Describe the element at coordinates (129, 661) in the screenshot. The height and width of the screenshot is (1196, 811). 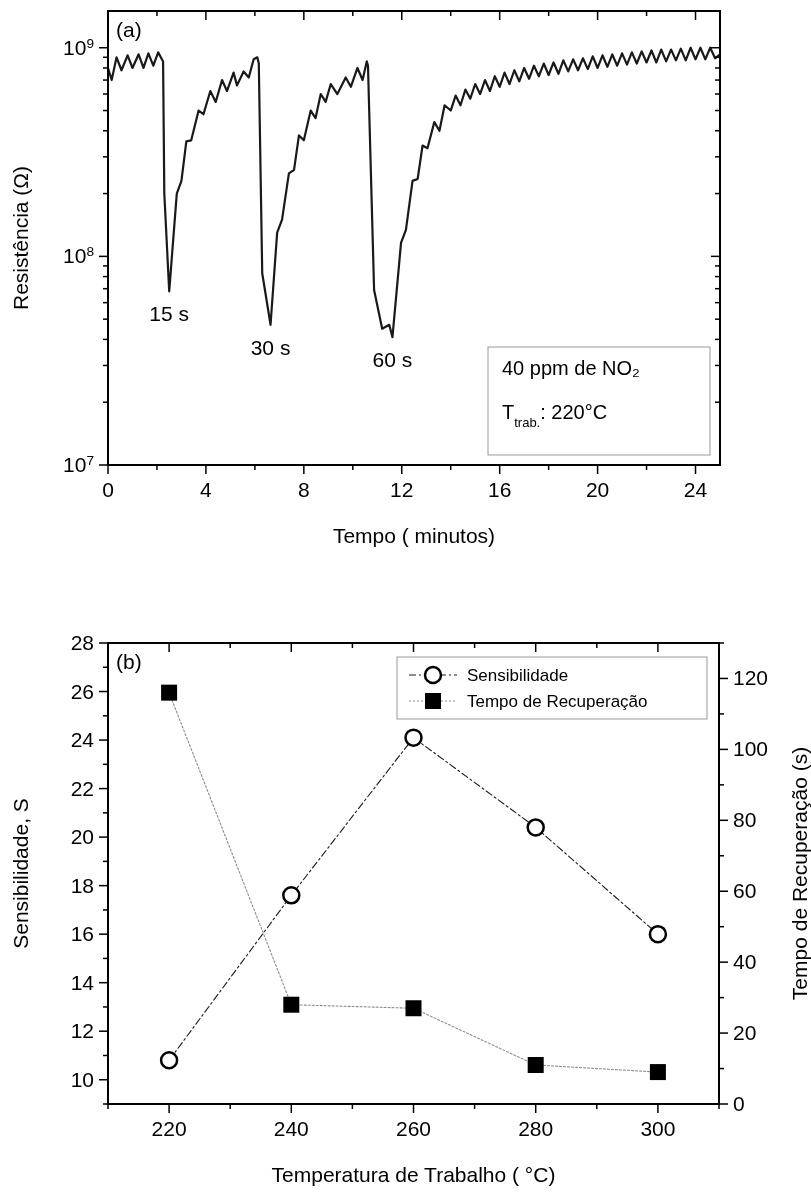
I see `annotation: (b)` at that location.